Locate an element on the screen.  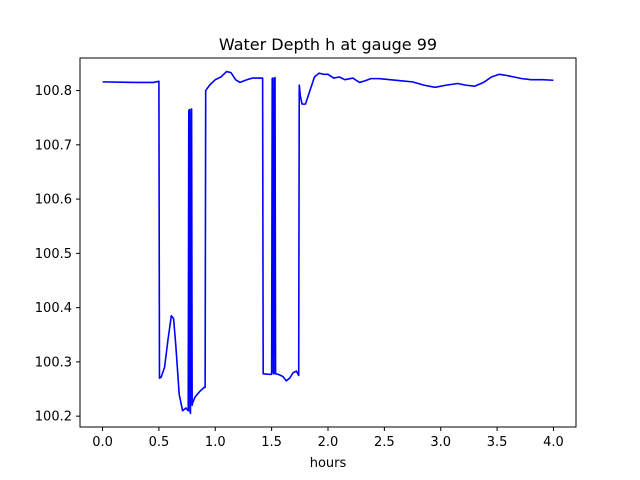
x-axis: 0.0 0.5 1.0 1.5 2.0 2.5 3.0 3.5 4.0 is located at coordinates (328, 438).